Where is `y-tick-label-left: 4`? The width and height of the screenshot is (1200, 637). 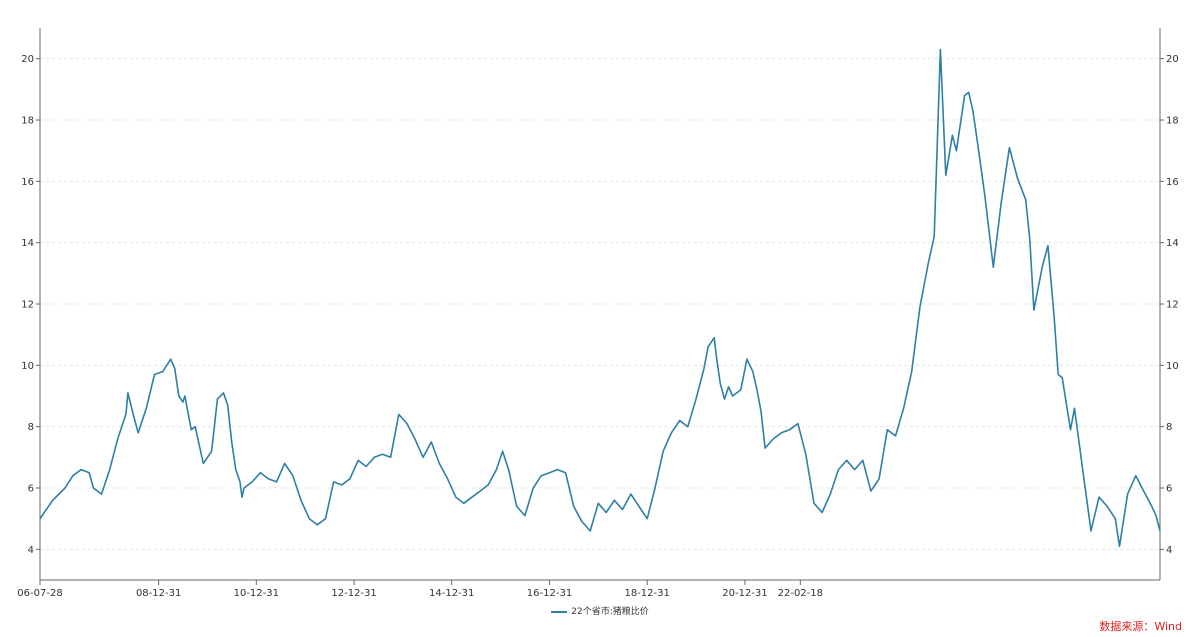
y-tick-label-left: 4 is located at coordinates (31, 550).